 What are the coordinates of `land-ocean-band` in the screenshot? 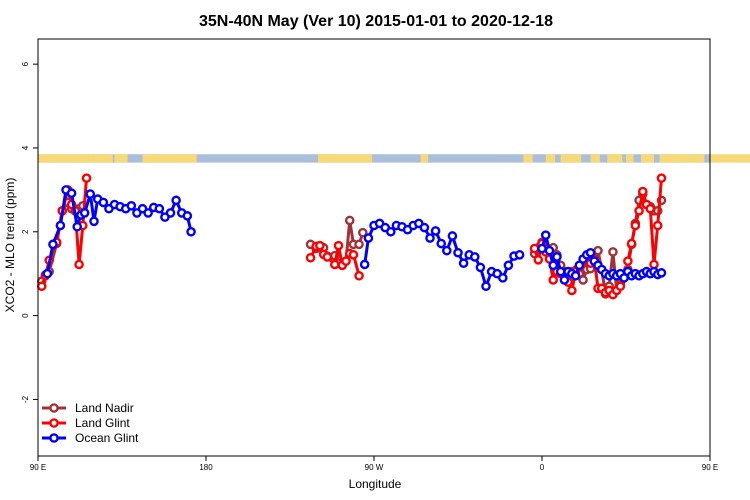 It's located at (394, 158).